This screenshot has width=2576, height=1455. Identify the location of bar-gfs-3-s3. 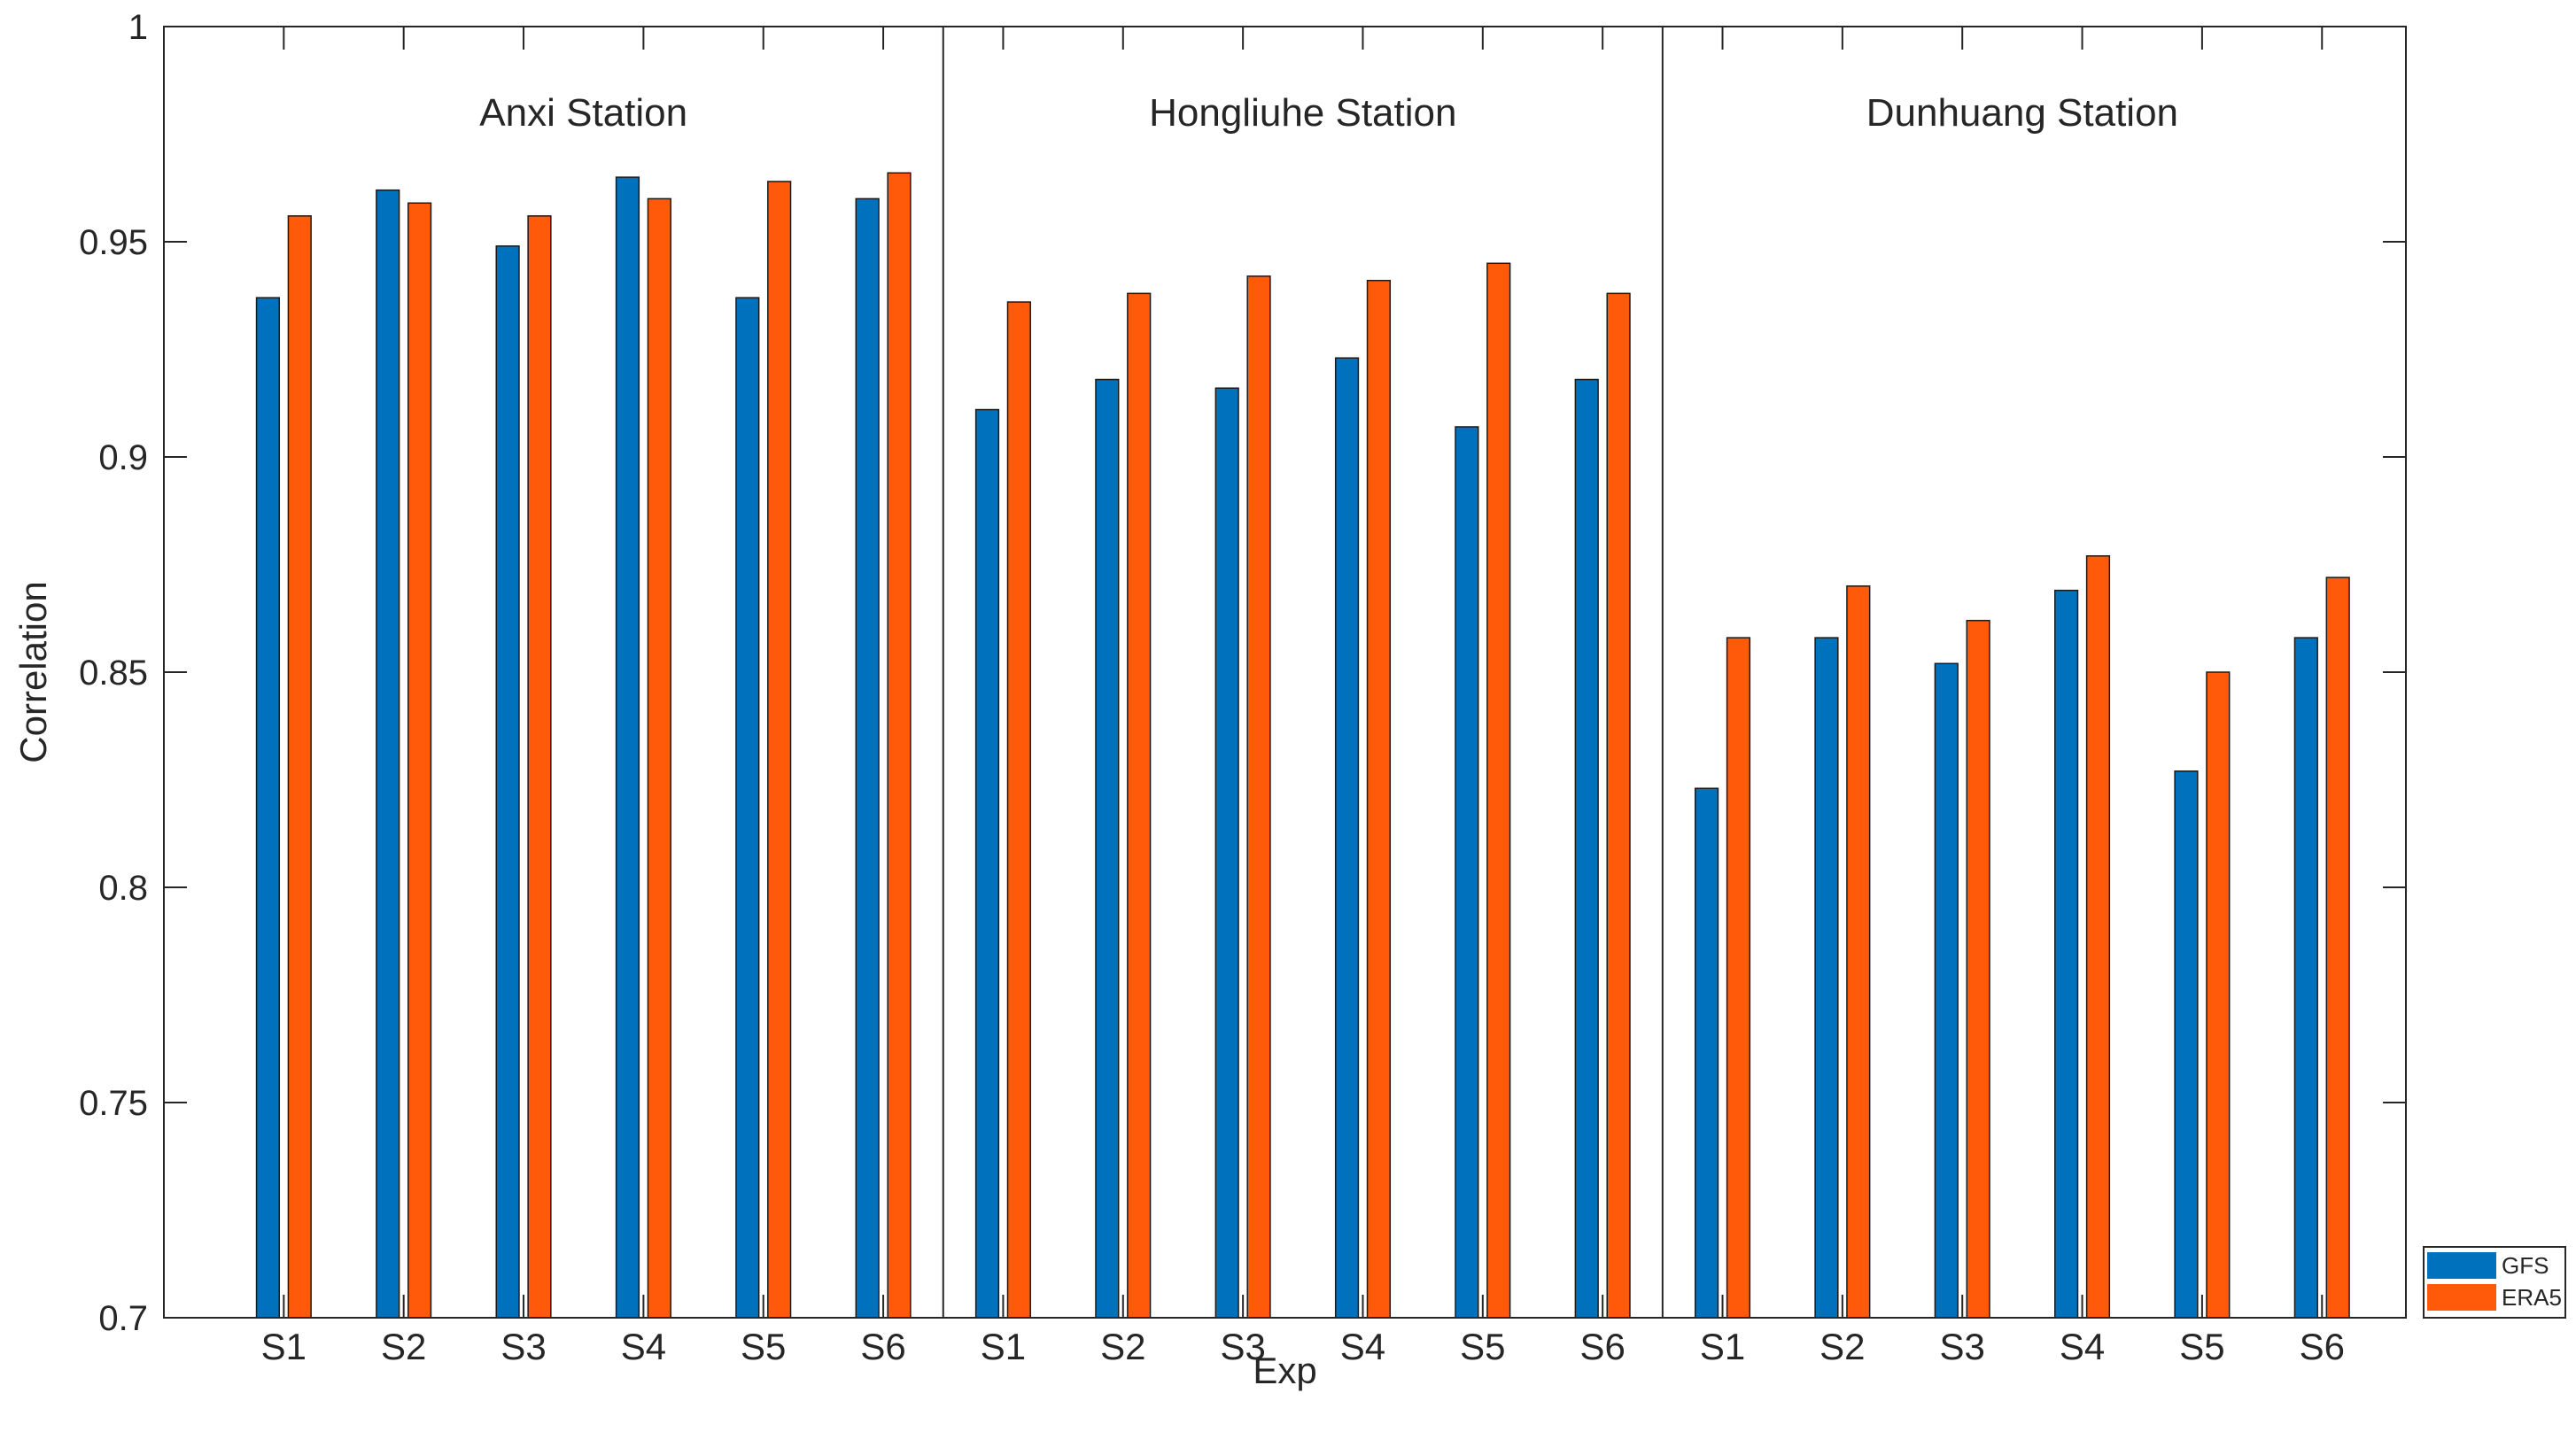
(1946, 990).